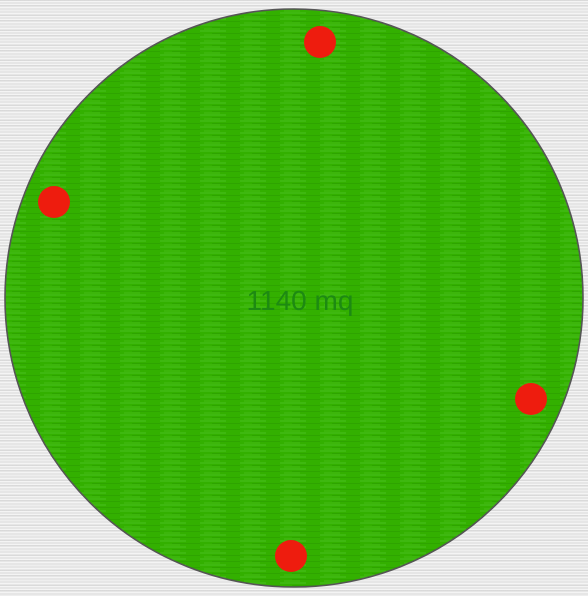  Describe the element at coordinates (320, 42) in the screenshot. I see `resize-handle-top` at that location.